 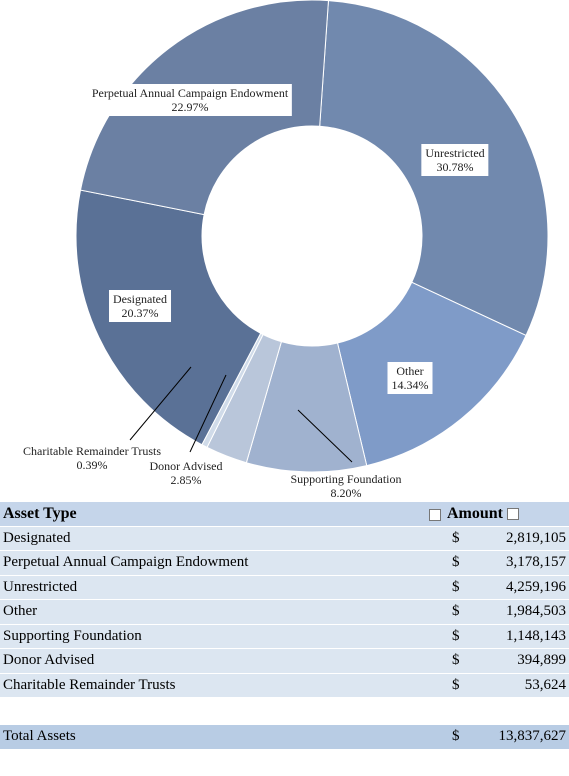 I want to click on table-row: Donor Advised $394,899, so click(x=284, y=661).